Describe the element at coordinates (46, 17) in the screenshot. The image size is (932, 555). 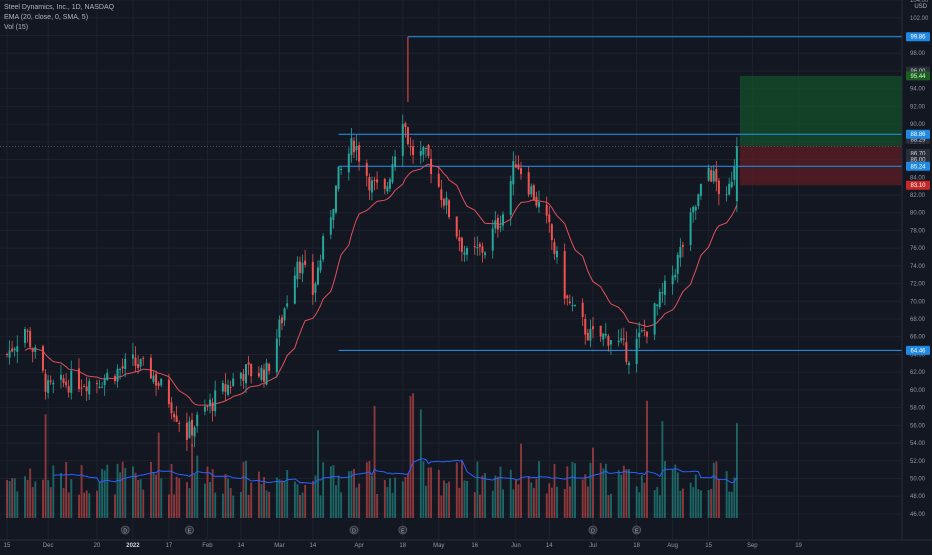
I see `ema-indicator-label: EMA (20, close, 0, SMA, 5)` at that location.